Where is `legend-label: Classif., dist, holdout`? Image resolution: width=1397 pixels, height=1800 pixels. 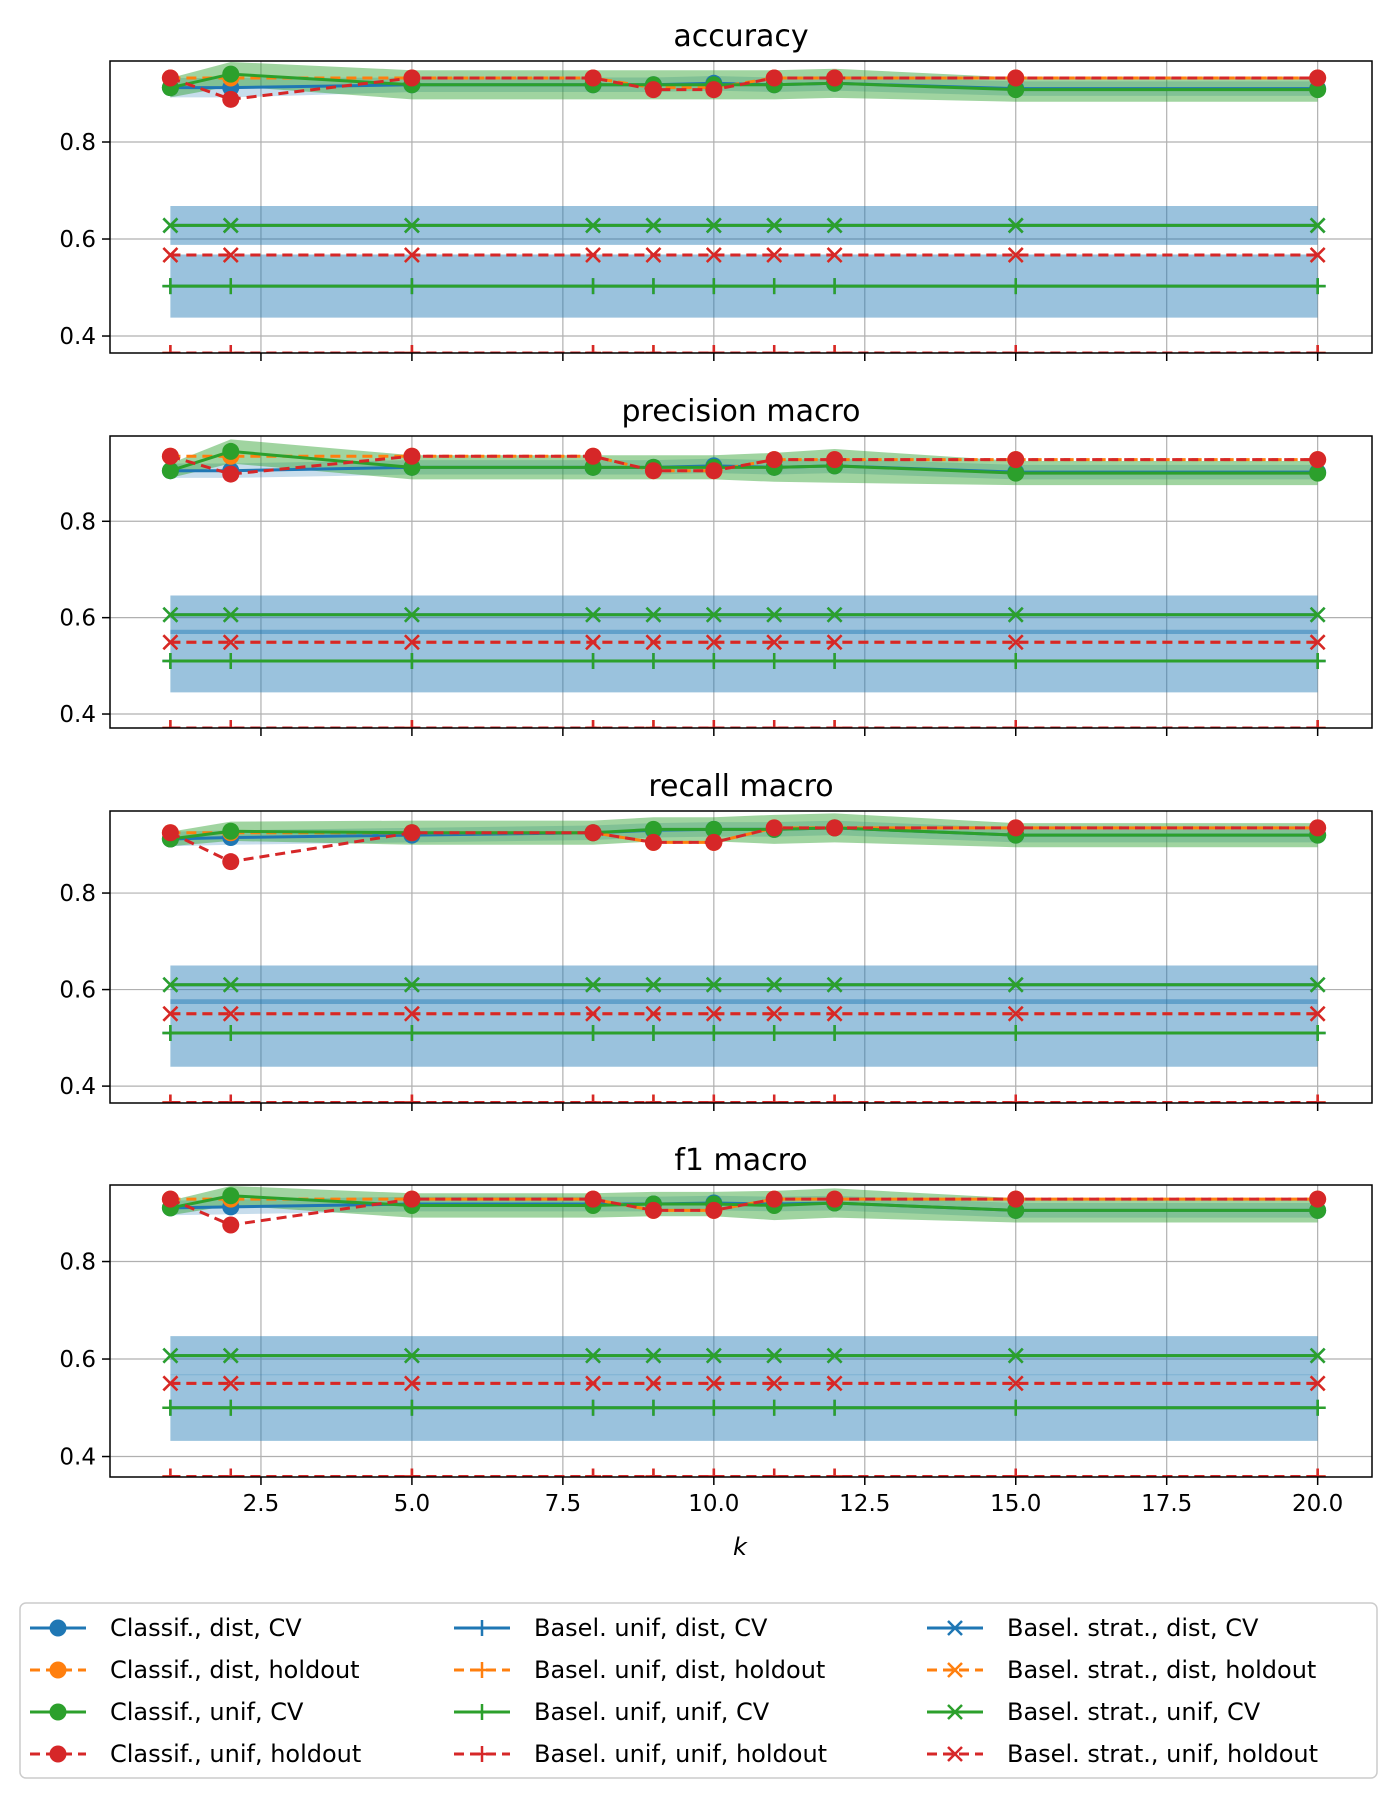
legend-label: Classif., dist, holdout is located at coordinates (235, 1670).